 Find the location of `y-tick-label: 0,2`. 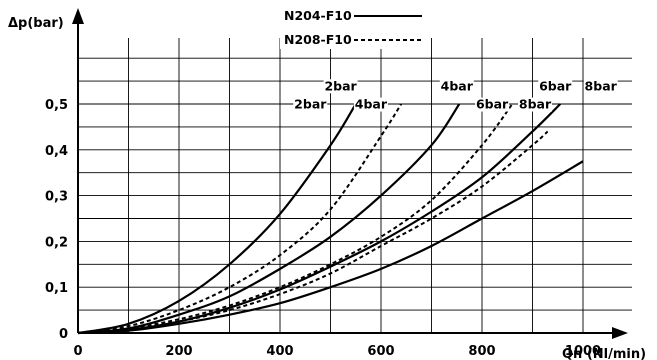

y-tick-label: 0,2 is located at coordinates (56, 242).